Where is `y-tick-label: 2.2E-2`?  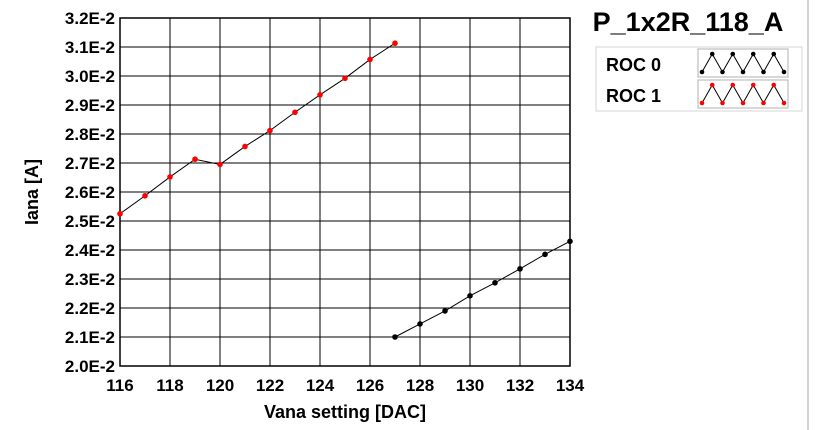 y-tick-label: 2.2E-2 is located at coordinates (90, 308).